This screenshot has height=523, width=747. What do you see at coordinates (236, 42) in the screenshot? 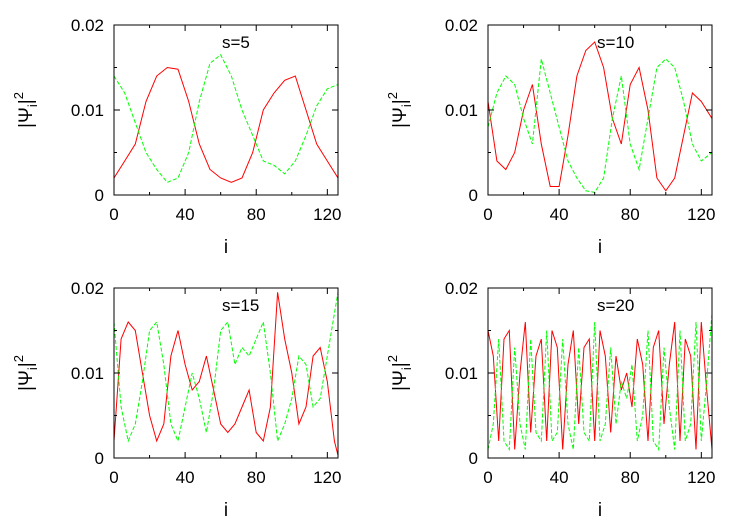
I see `panel-annotation: s=5` at bounding box center [236, 42].